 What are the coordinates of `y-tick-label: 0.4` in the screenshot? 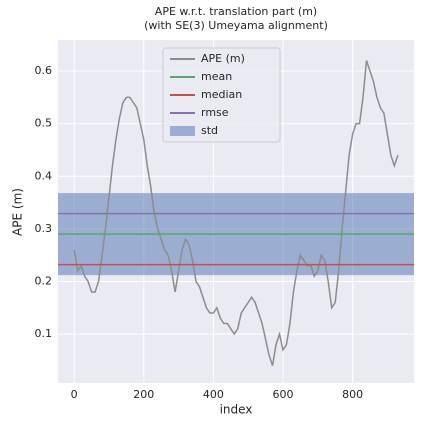 It's located at (44, 175).